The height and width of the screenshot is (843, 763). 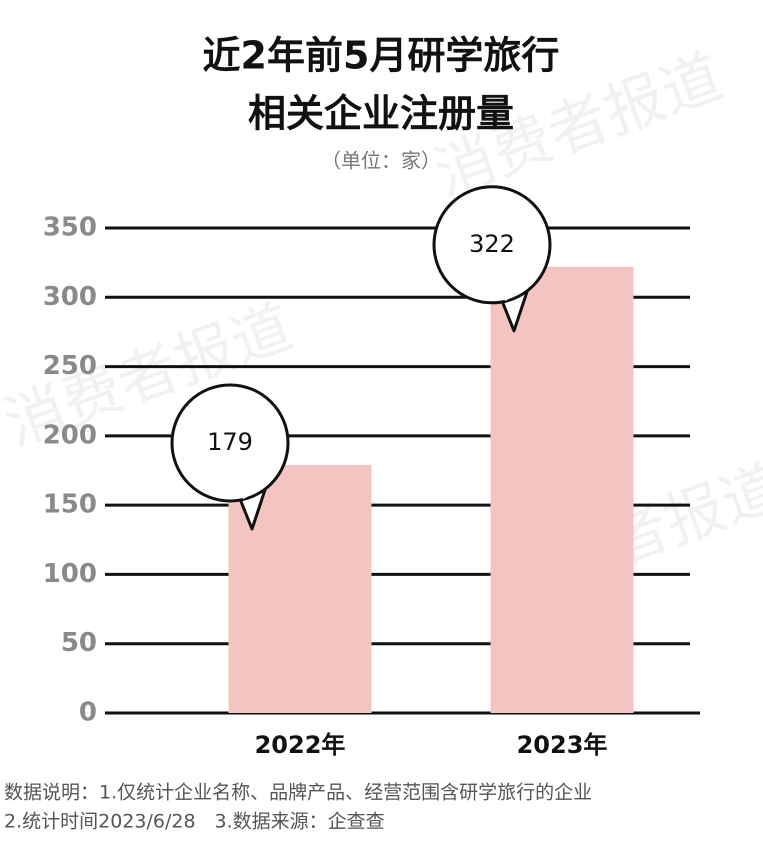 I want to click on x-tick-label: 2023年, so click(x=562, y=745).